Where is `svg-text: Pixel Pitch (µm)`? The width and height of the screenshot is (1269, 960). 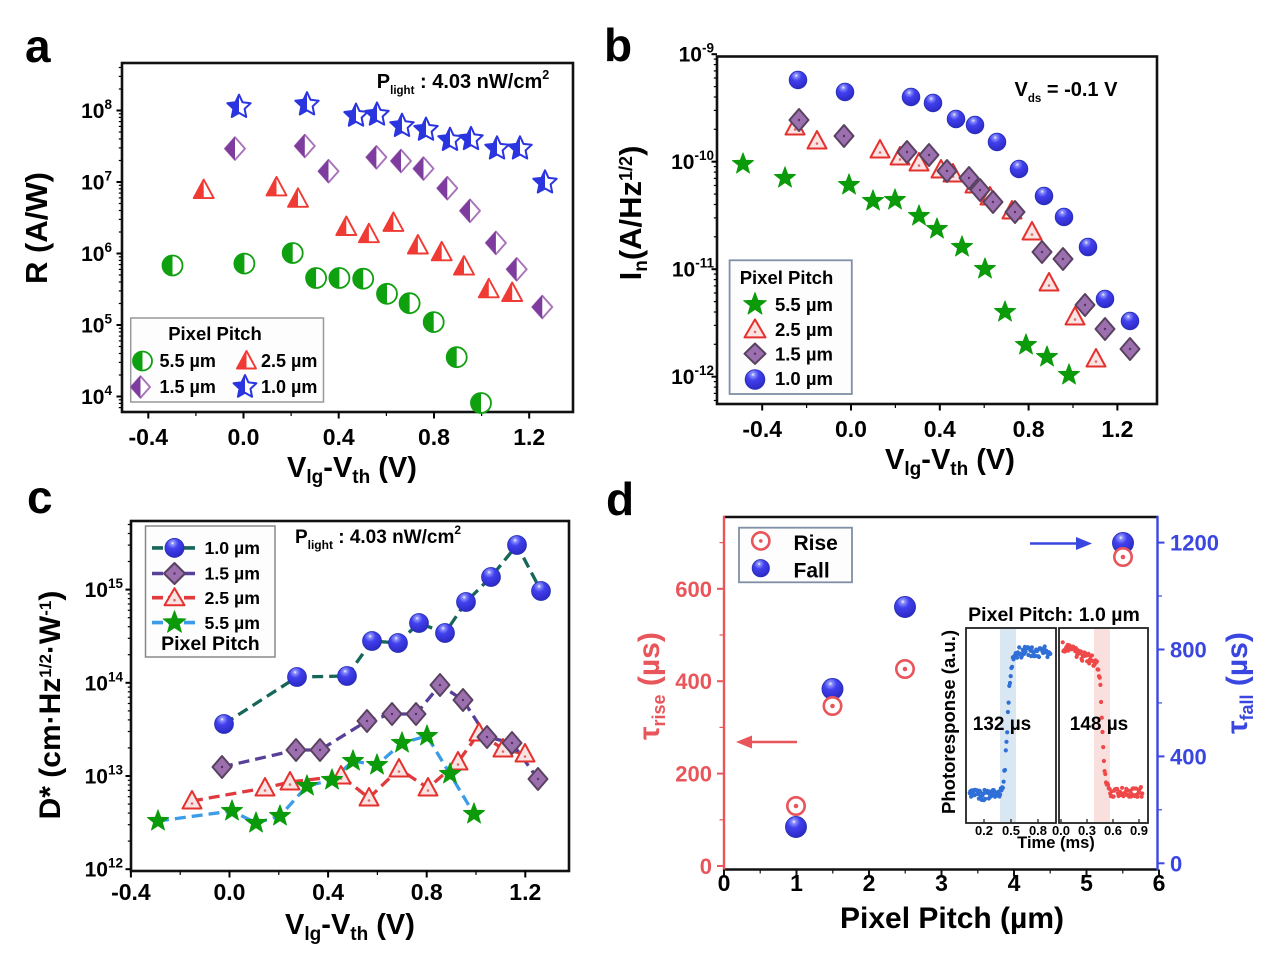 svg-text: Pixel Pitch (µm) is located at coordinates (952, 918).